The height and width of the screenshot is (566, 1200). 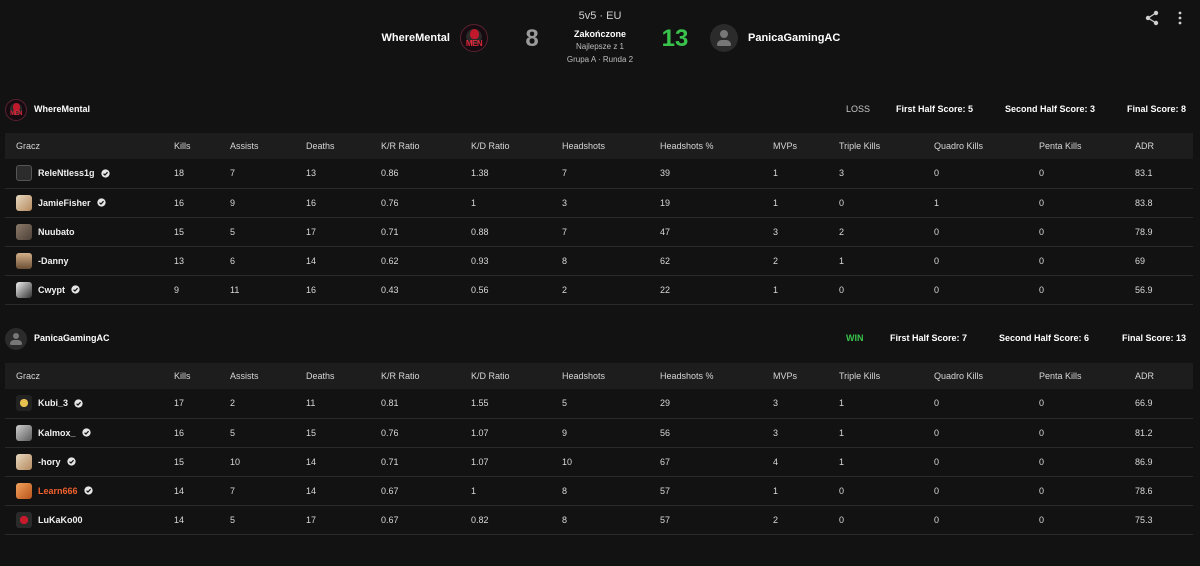 What do you see at coordinates (794, 38) in the screenshot?
I see `team-b-name: PanicaGamingAC` at bounding box center [794, 38].